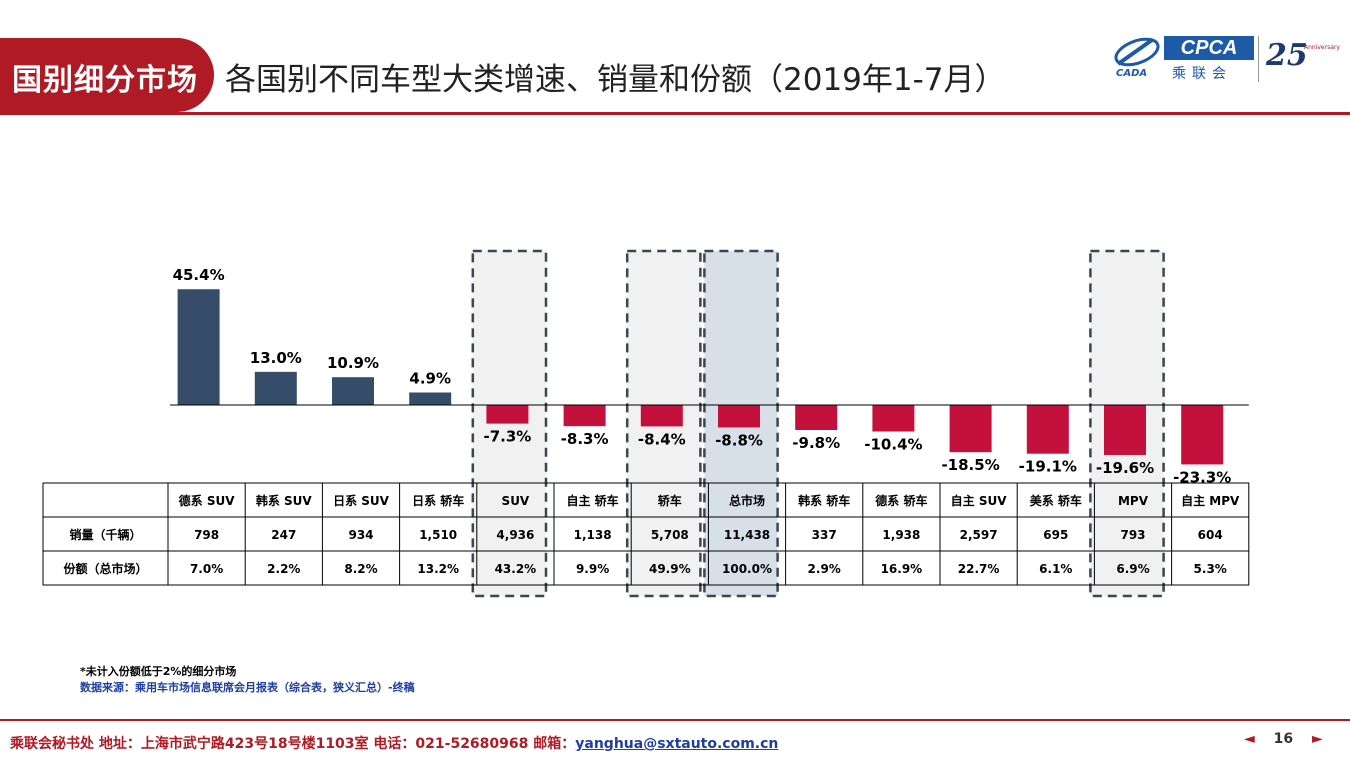 The width and height of the screenshot is (1350, 759). Describe the element at coordinates (1056, 500) in the screenshot. I see `category-label-11: 美系 轿车` at that location.